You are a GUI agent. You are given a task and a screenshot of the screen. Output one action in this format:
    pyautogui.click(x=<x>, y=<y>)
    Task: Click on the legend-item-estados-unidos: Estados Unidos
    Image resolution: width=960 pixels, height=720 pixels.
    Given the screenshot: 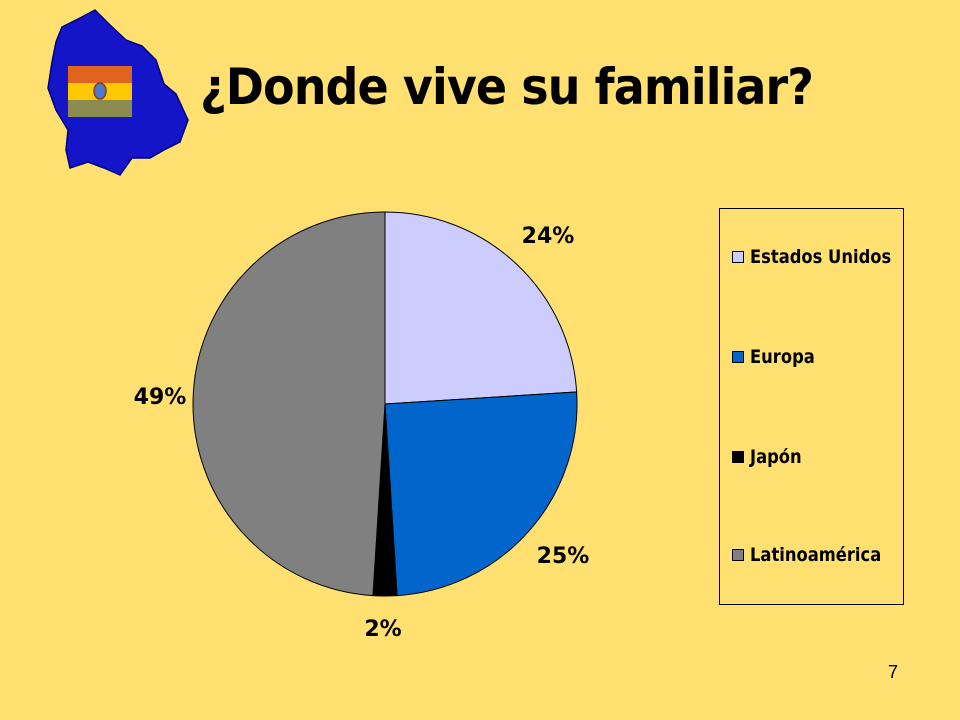 What is the action you would take?
    pyautogui.click(x=823, y=257)
    